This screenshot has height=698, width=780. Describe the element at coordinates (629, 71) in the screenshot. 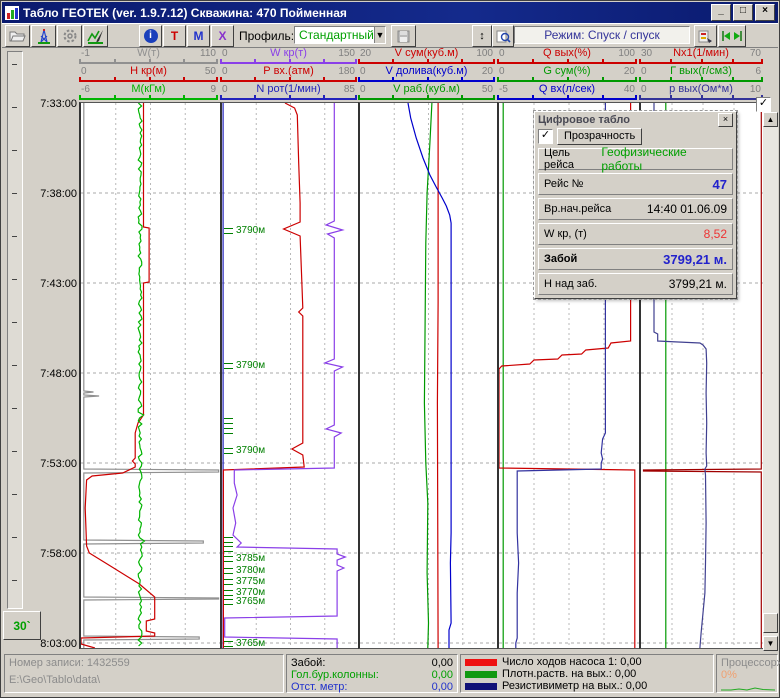

I see `scale-max: 20` at that location.